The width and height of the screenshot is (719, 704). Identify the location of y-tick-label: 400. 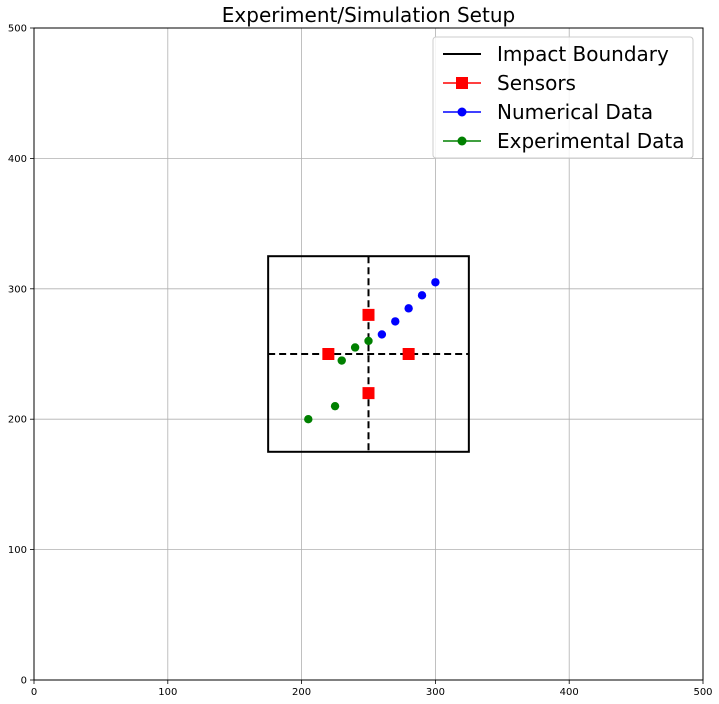
(17, 159).